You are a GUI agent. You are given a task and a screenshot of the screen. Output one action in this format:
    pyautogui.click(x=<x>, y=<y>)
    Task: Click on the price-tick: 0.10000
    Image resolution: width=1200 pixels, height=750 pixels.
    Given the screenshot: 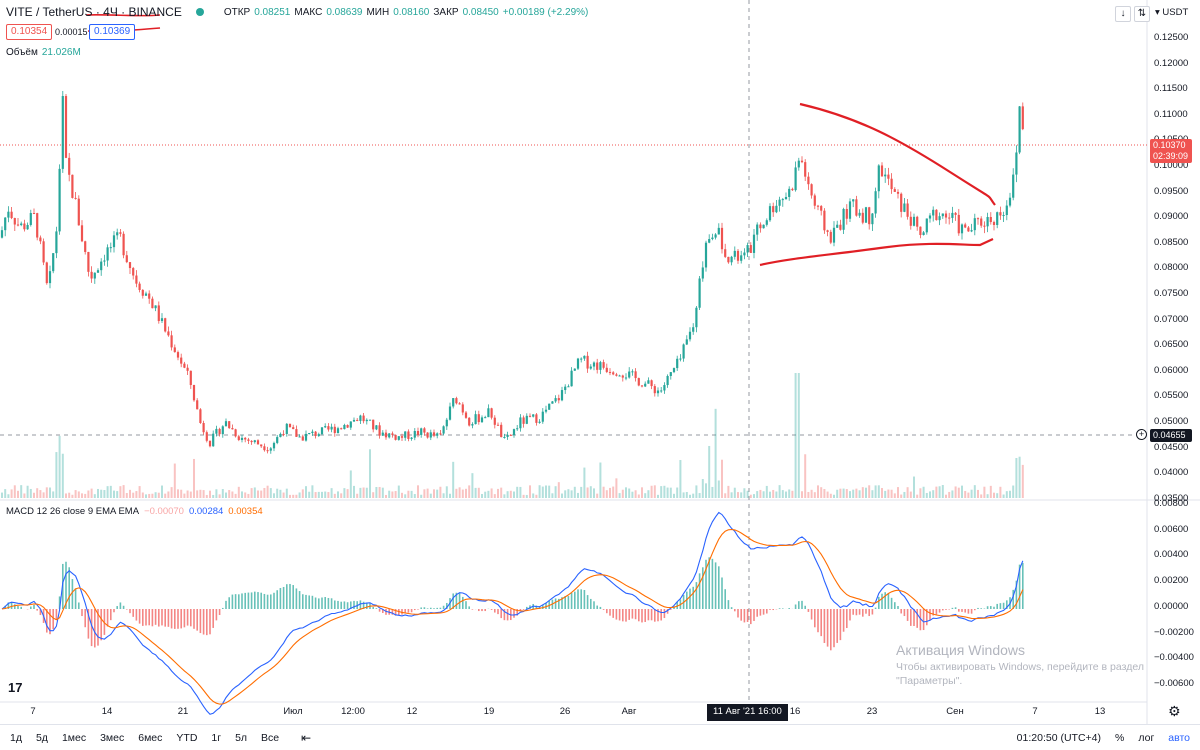 What is the action you would take?
    pyautogui.click(x=1171, y=165)
    